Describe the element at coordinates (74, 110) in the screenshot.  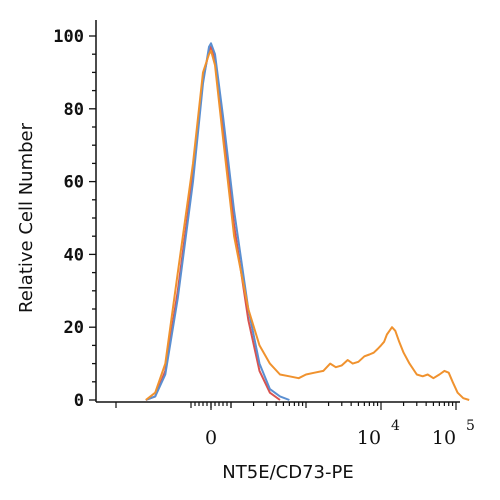
I see `y-tick-label: 80` at that location.